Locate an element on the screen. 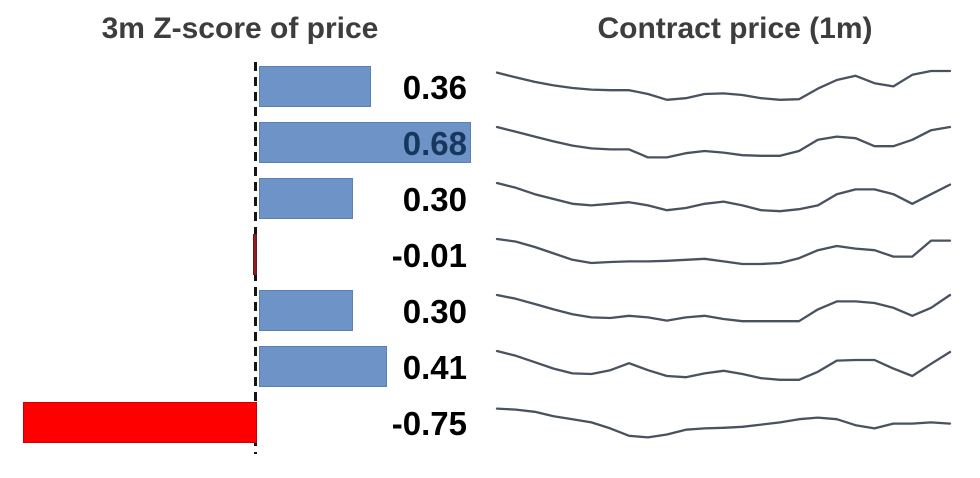 The height and width of the screenshot is (478, 980). zscore-chart-title: 3m Z-score of price is located at coordinates (240, 28).